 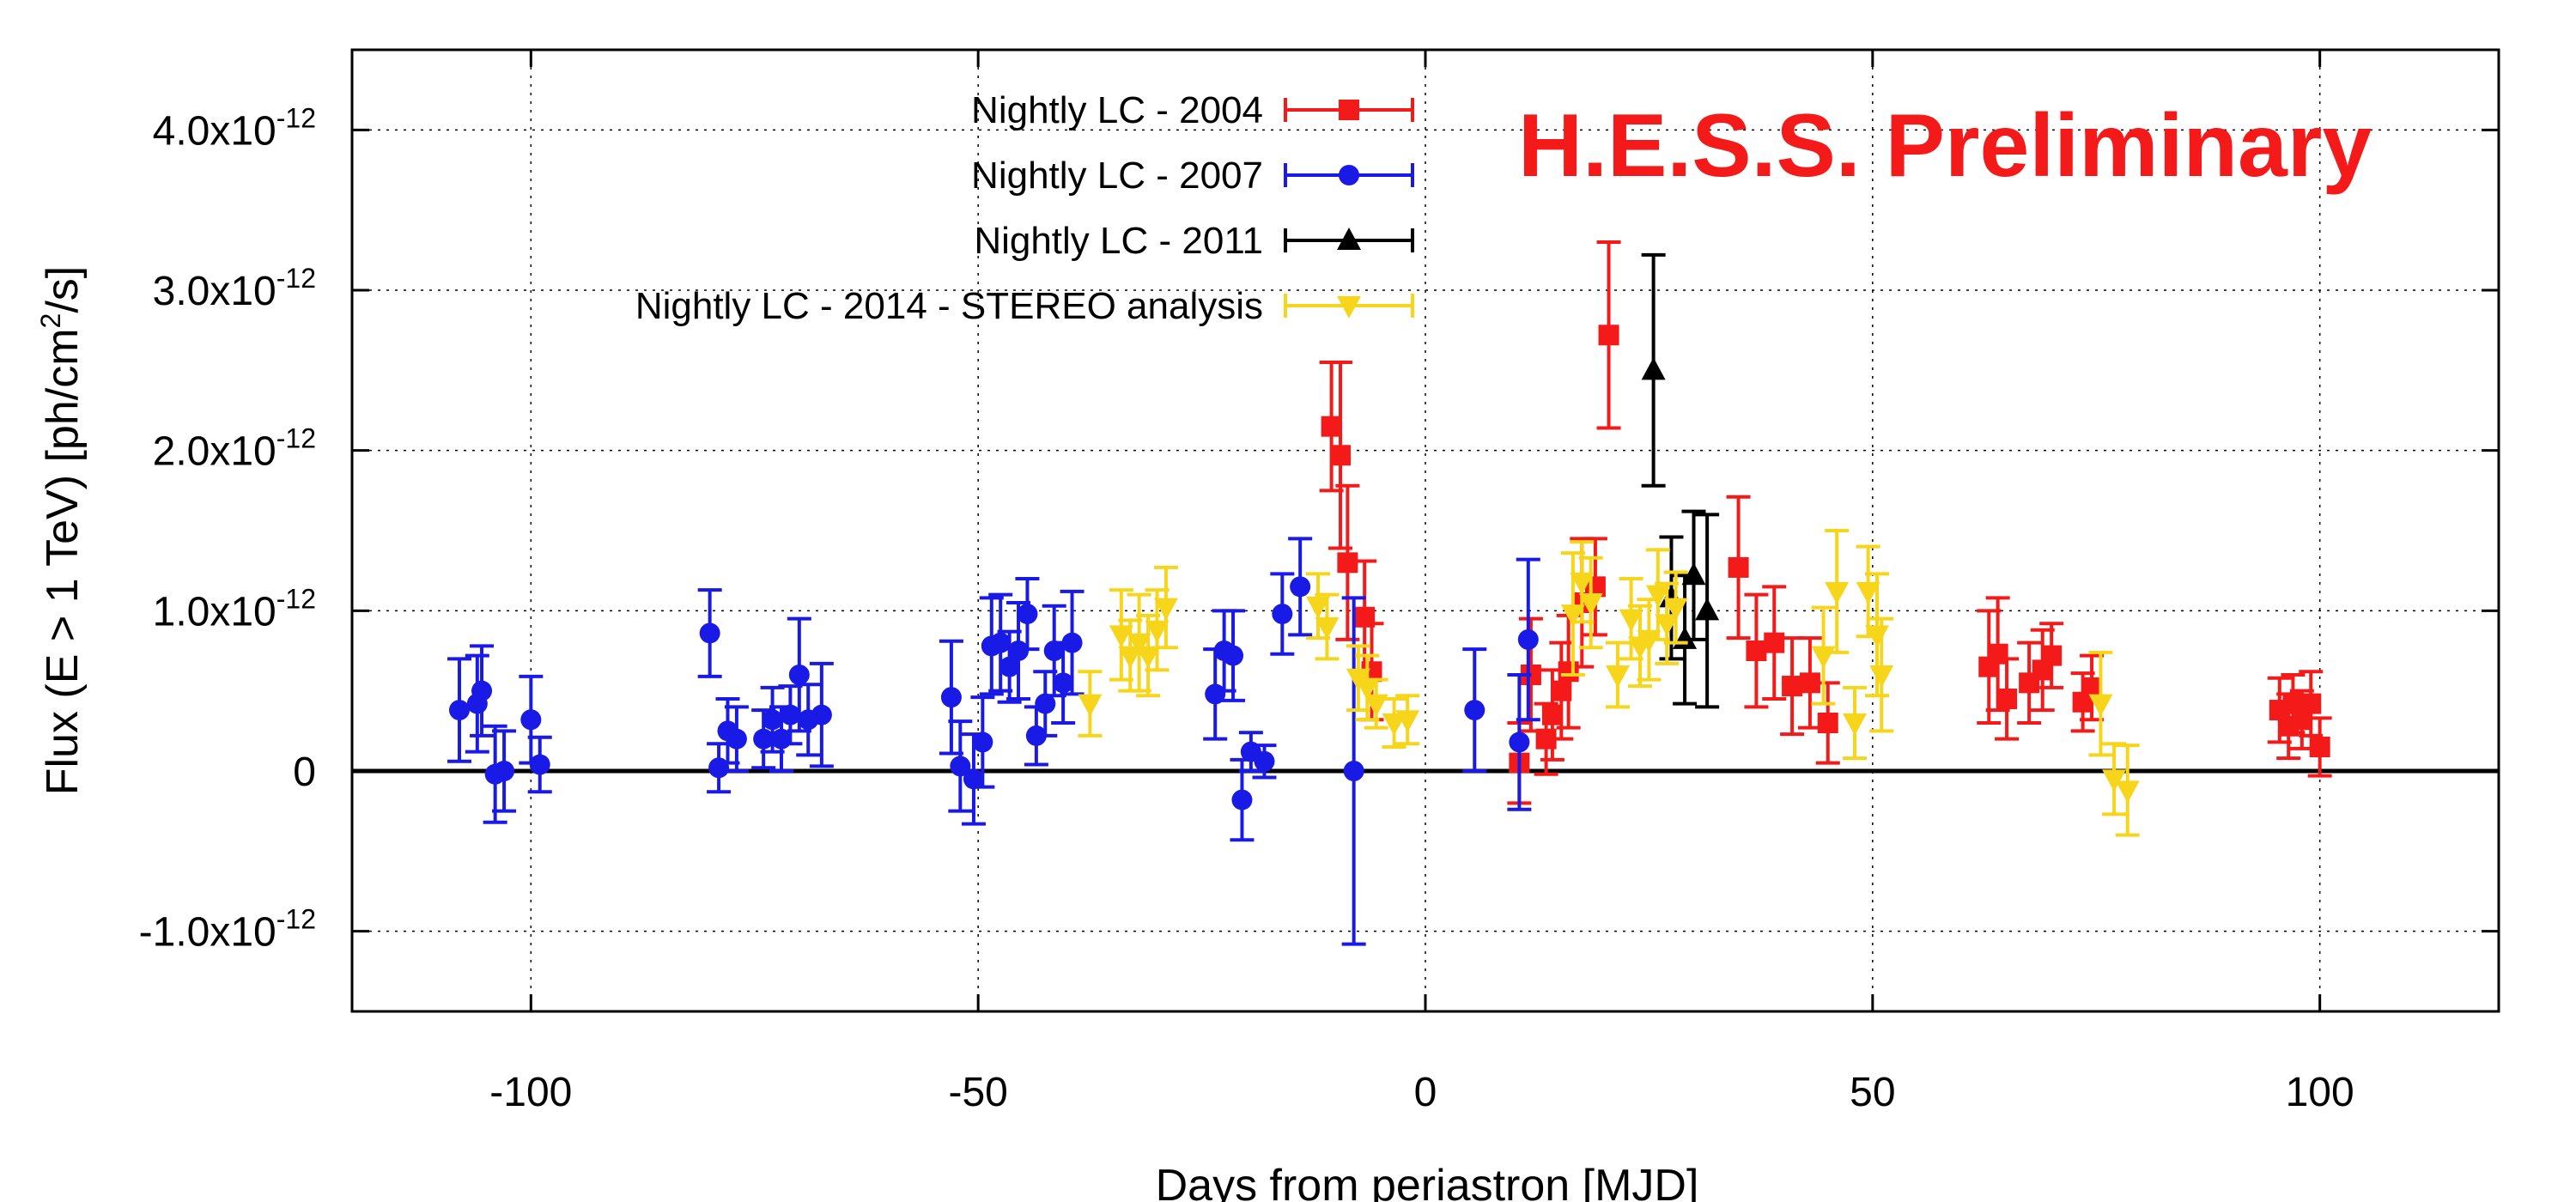 I want to click on y-tick-label: 3.0x10⁻¹², so click(x=234, y=288).